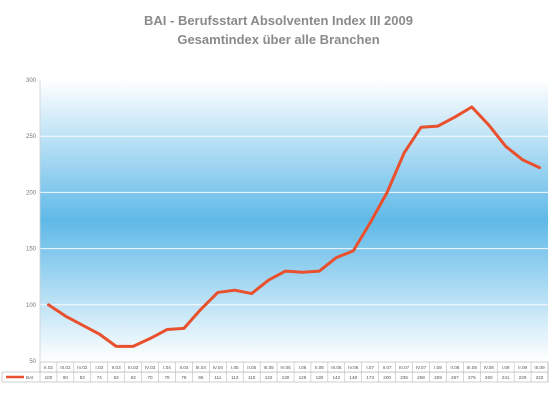  I want to click on x-tick-label: II.09, so click(522, 367).